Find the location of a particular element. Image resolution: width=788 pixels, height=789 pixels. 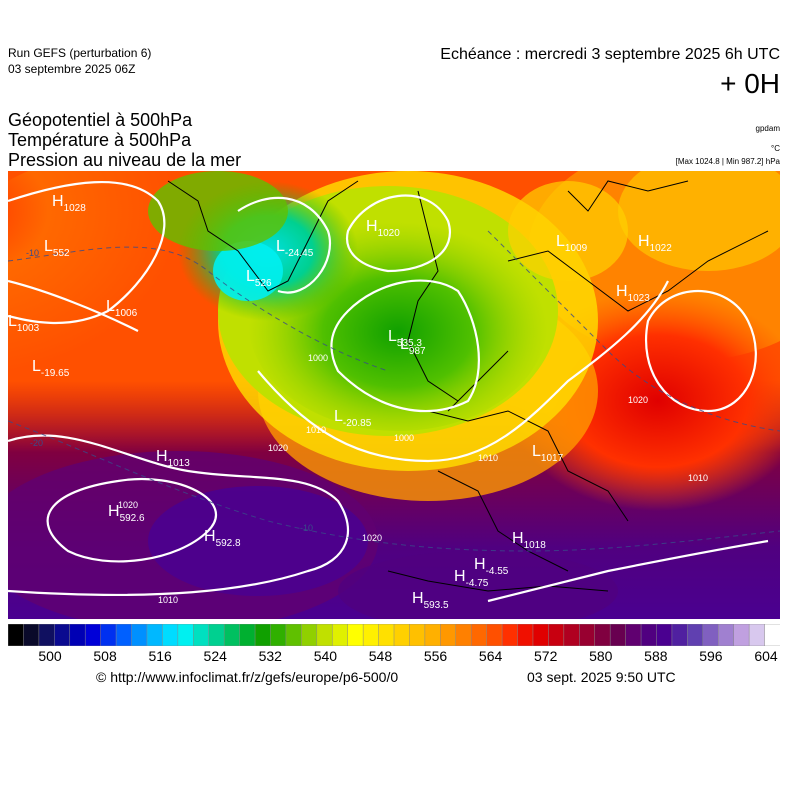

pressure-marker-value: 1018 is located at coordinates (535, 545).